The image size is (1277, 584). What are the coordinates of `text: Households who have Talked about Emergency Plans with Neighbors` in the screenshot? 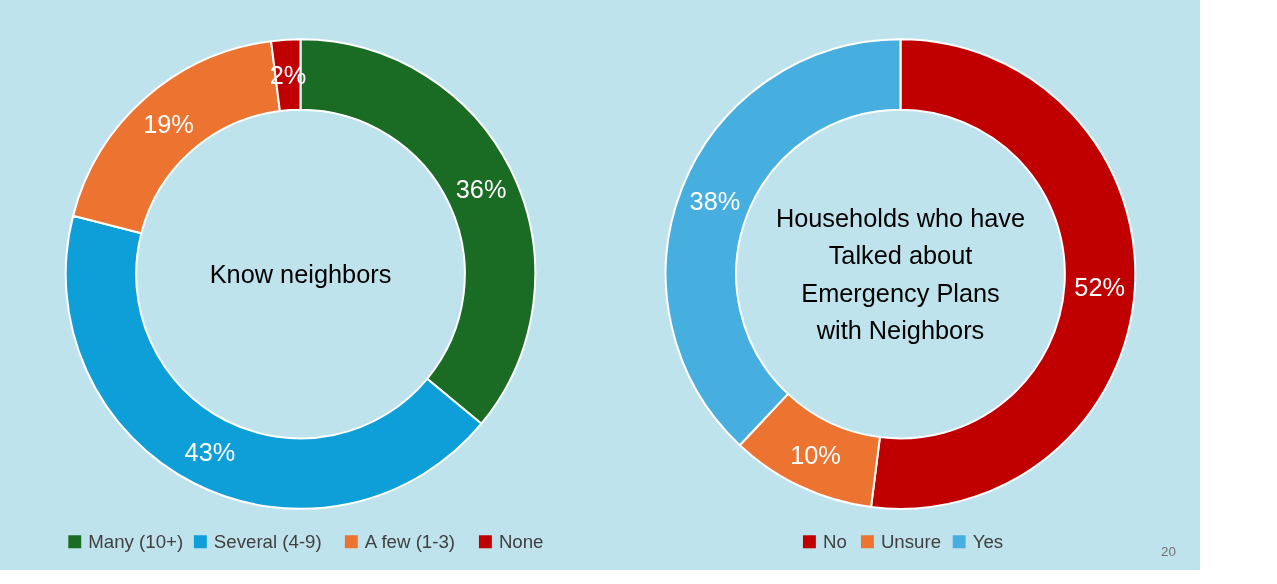 It's located at (900, 274).